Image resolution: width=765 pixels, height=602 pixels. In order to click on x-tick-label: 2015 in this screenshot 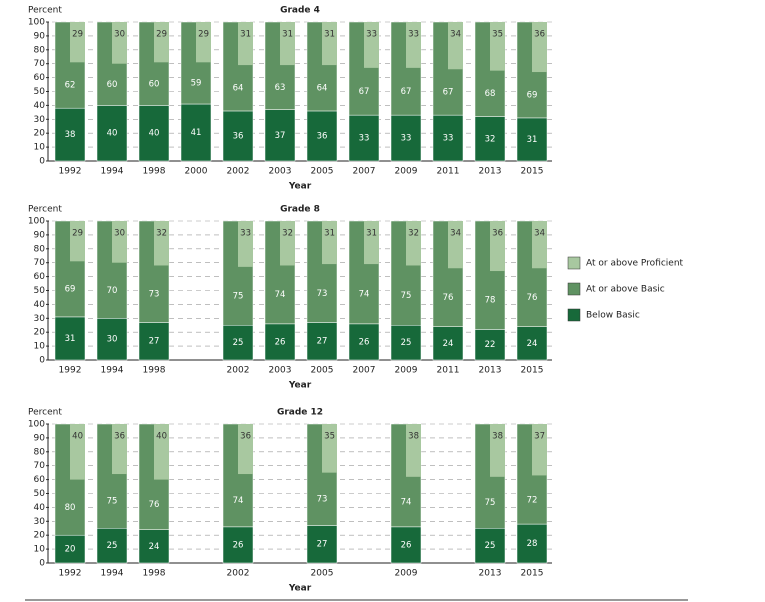, I will do `click(532, 172)`.